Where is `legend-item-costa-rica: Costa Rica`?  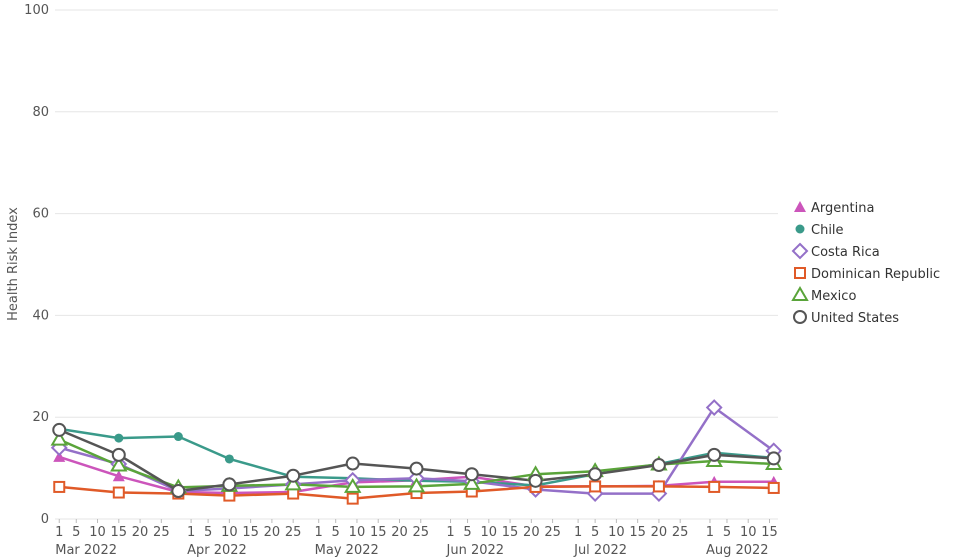 legend-item-costa-rica: Costa Rica is located at coordinates (835, 251).